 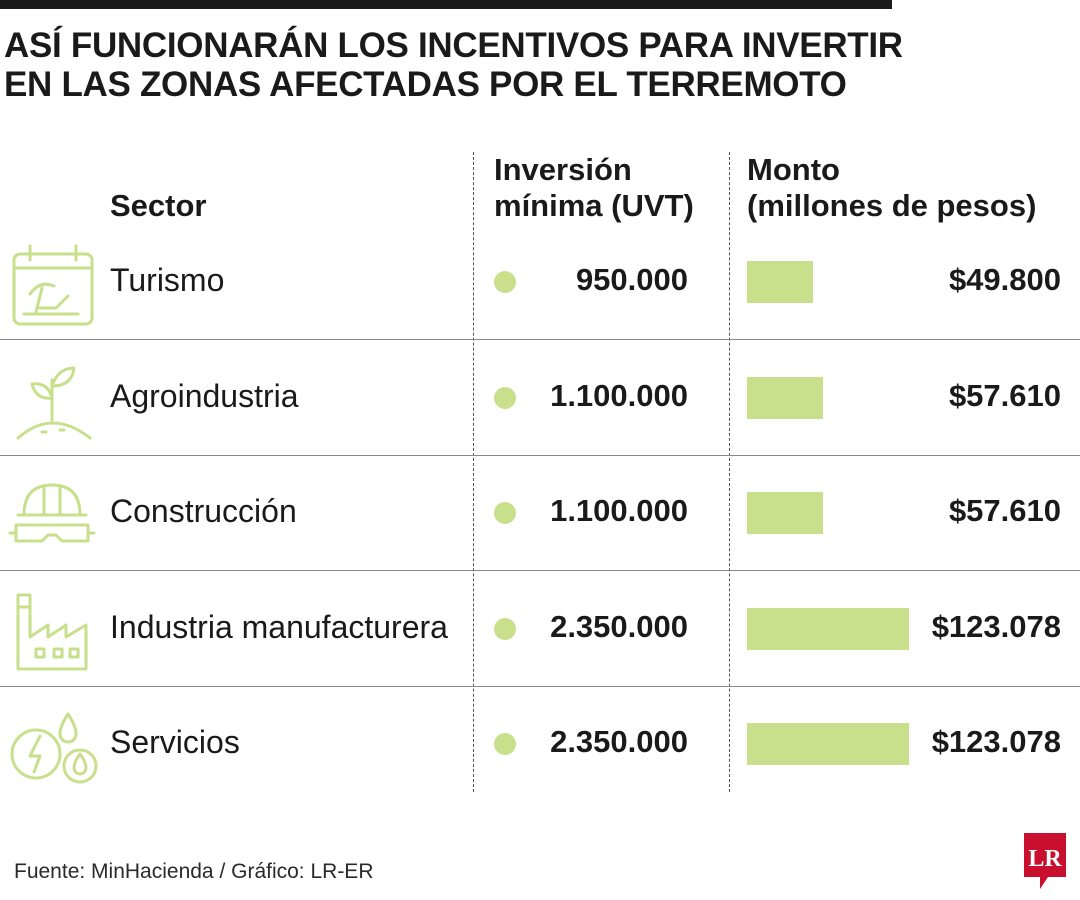 I want to click on table-row: Agroindustria 1.100.000 $57.610, so click(x=540, y=398).